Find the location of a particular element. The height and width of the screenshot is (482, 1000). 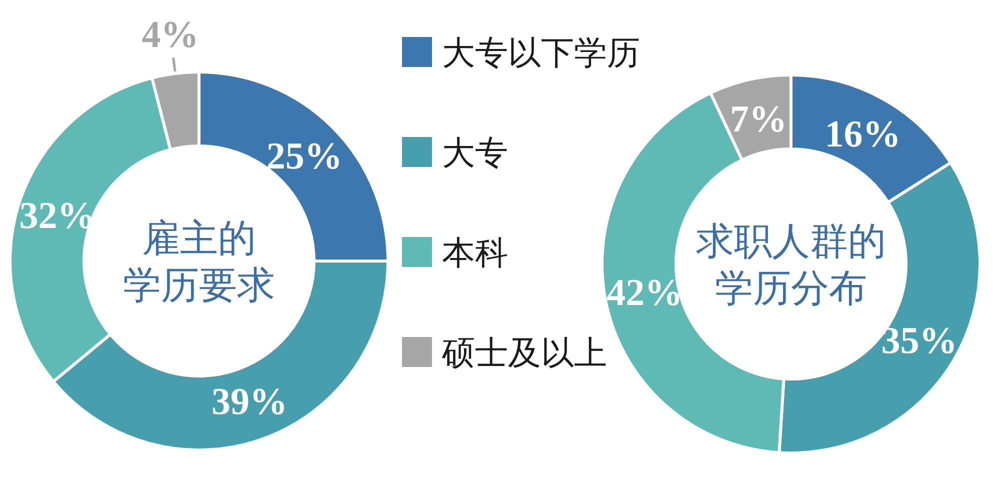

title: 求职人群的学历分布 is located at coordinates (791, 264).